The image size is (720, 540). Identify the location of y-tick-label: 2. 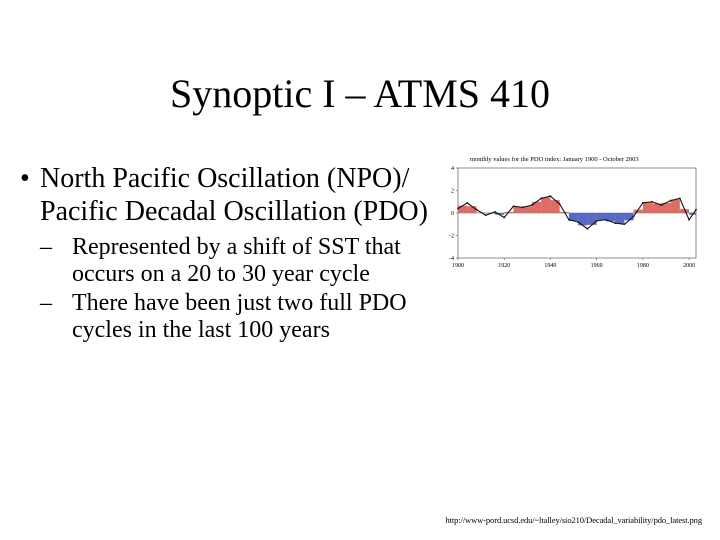
(452, 192).